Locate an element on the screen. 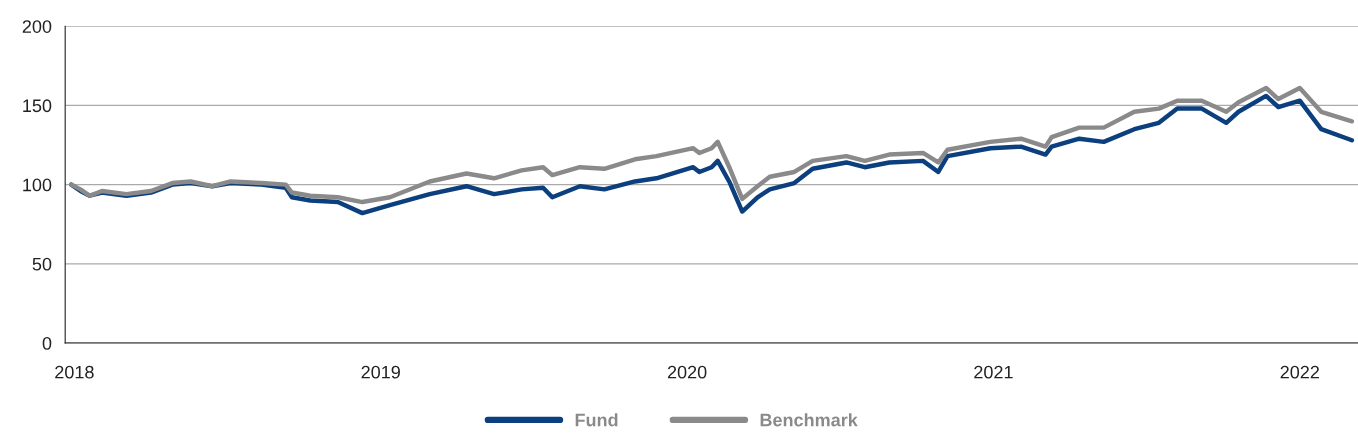 This screenshot has width=1358, height=437. y-tick-label: 150 is located at coordinates (37, 106).